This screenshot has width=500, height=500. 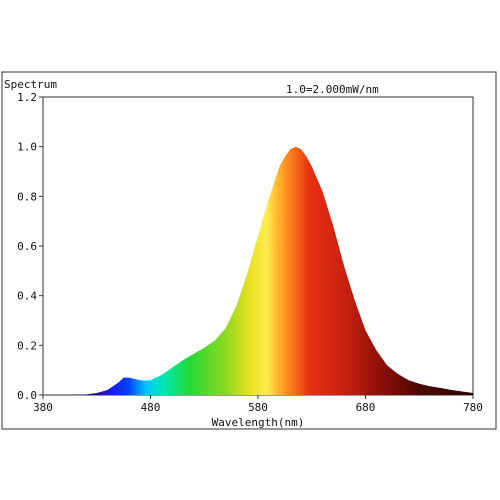 What do you see at coordinates (473, 407) in the screenshot?
I see `x-tick-label: 780` at bounding box center [473, 407].